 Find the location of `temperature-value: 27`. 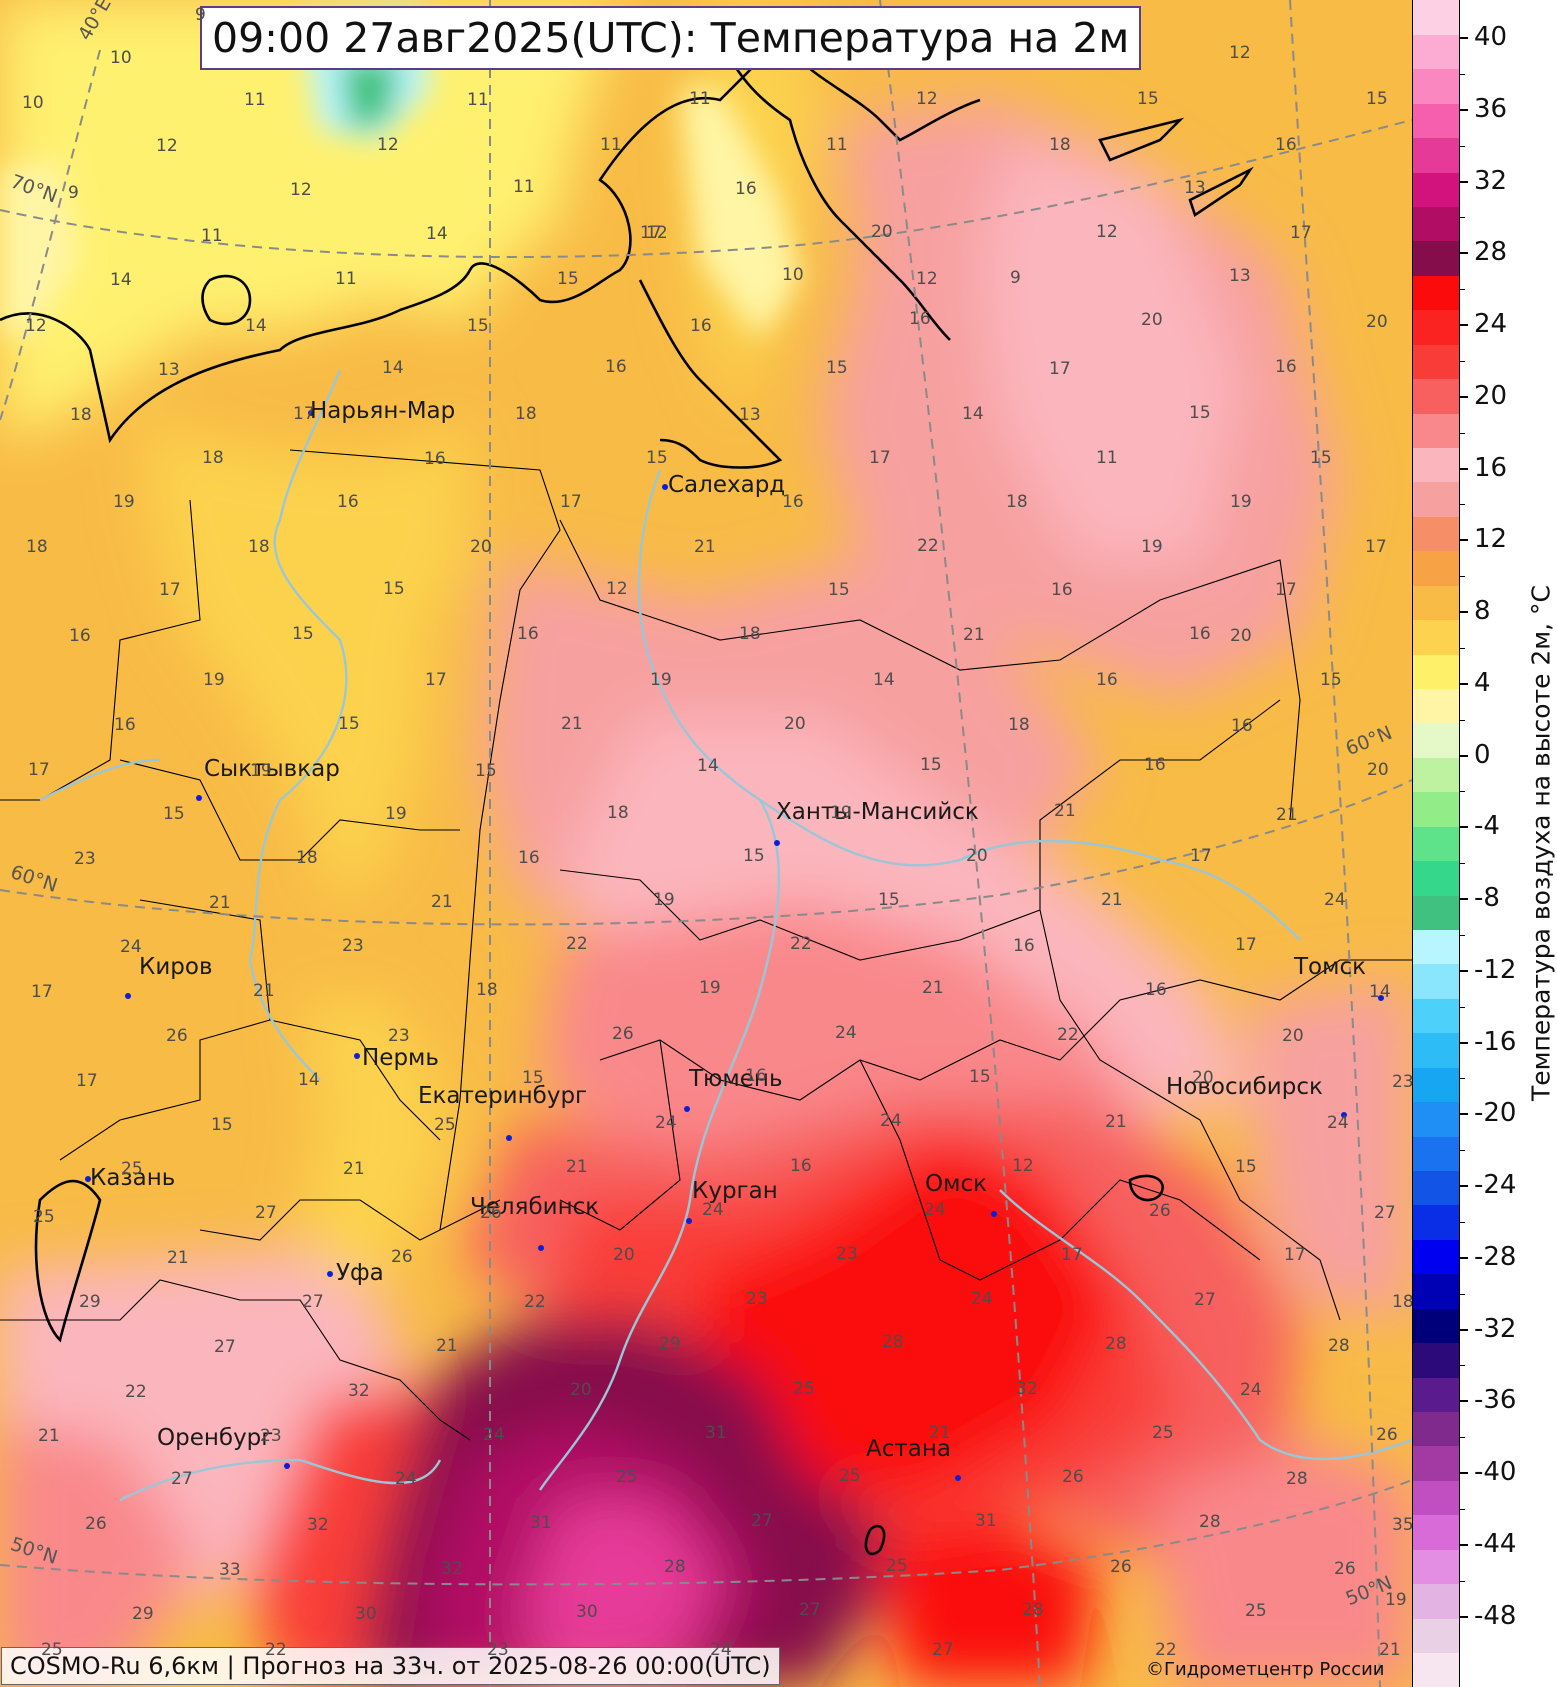

temperature-value: 27 is located at coordinates (266, 1213).